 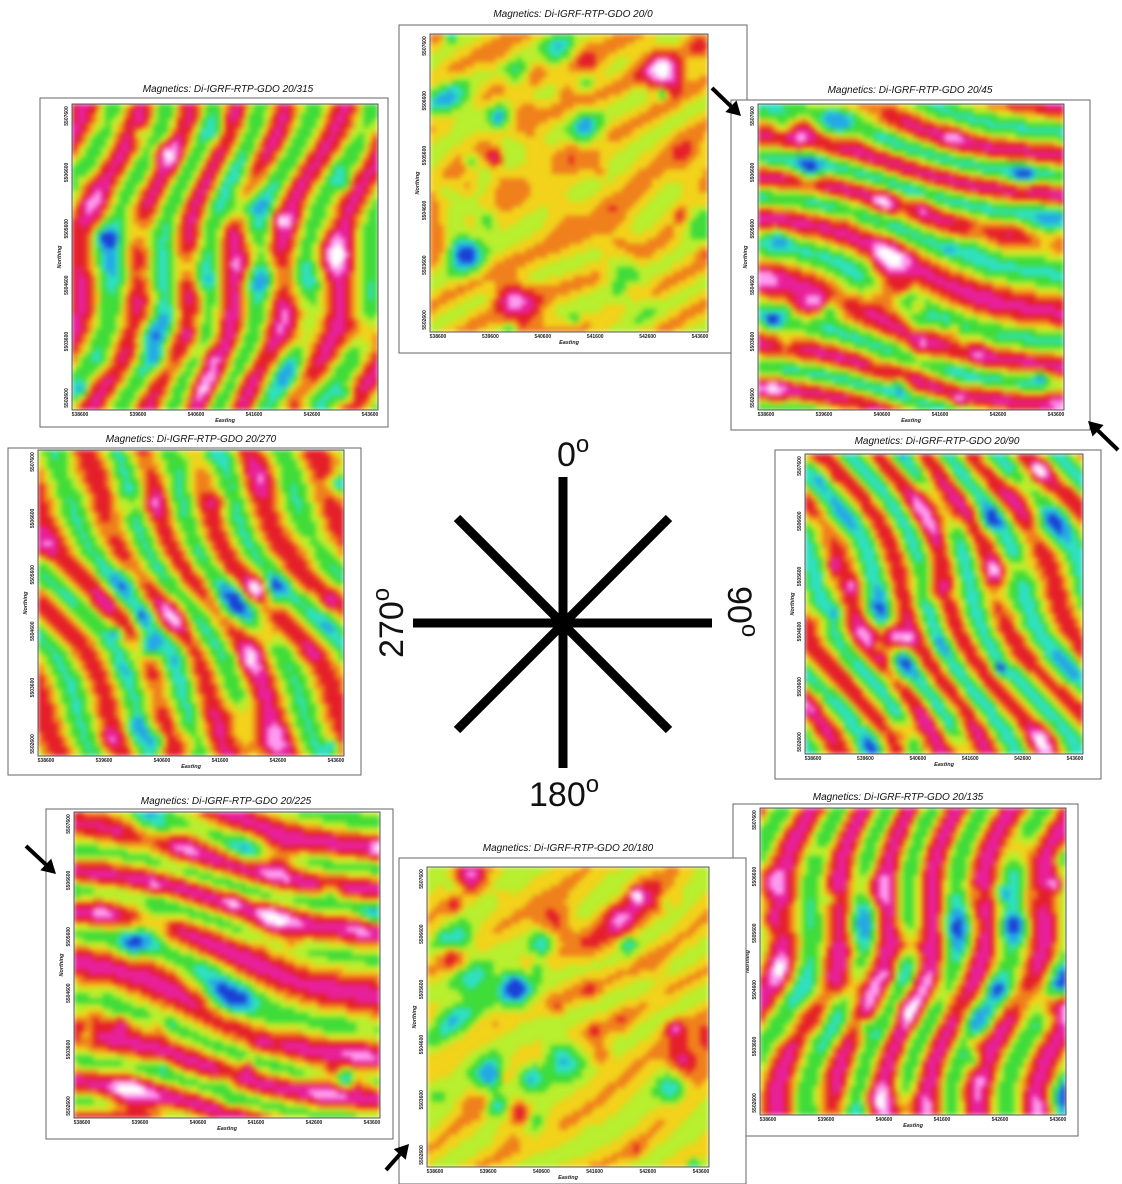 What do you see at coordinates (389, 623) in the screenshot?
I see `compass-label-west: 270o` at bounding box center [389, 623].